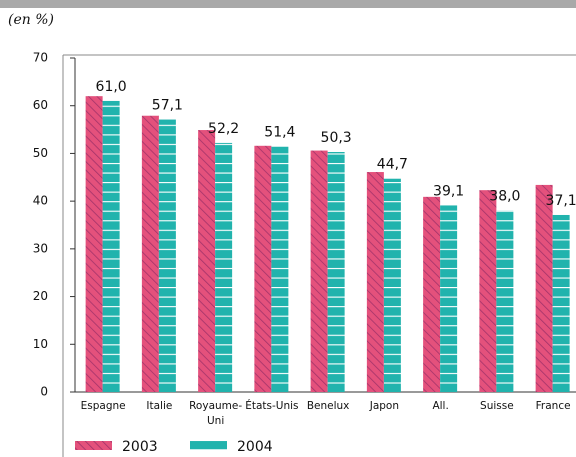  I want to click on y-tick-label: 70, so click(40, 58).